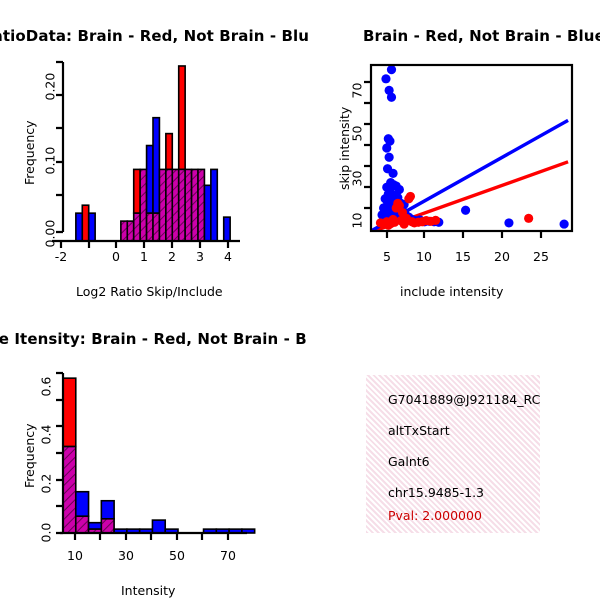 The image size is (600, 600). I want to click on ratio-histogram-title: RatioData: Brain - Red, Not Brain - Blu, so click(155, 36).